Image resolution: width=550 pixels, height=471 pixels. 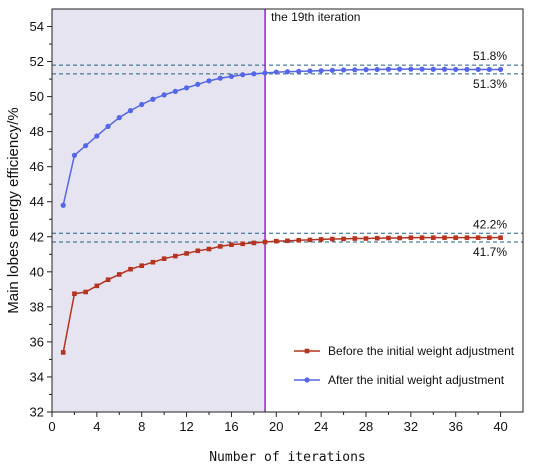 I want to click on legend-item-1: After the initial weight adjustment, so click(x=399, y=380).